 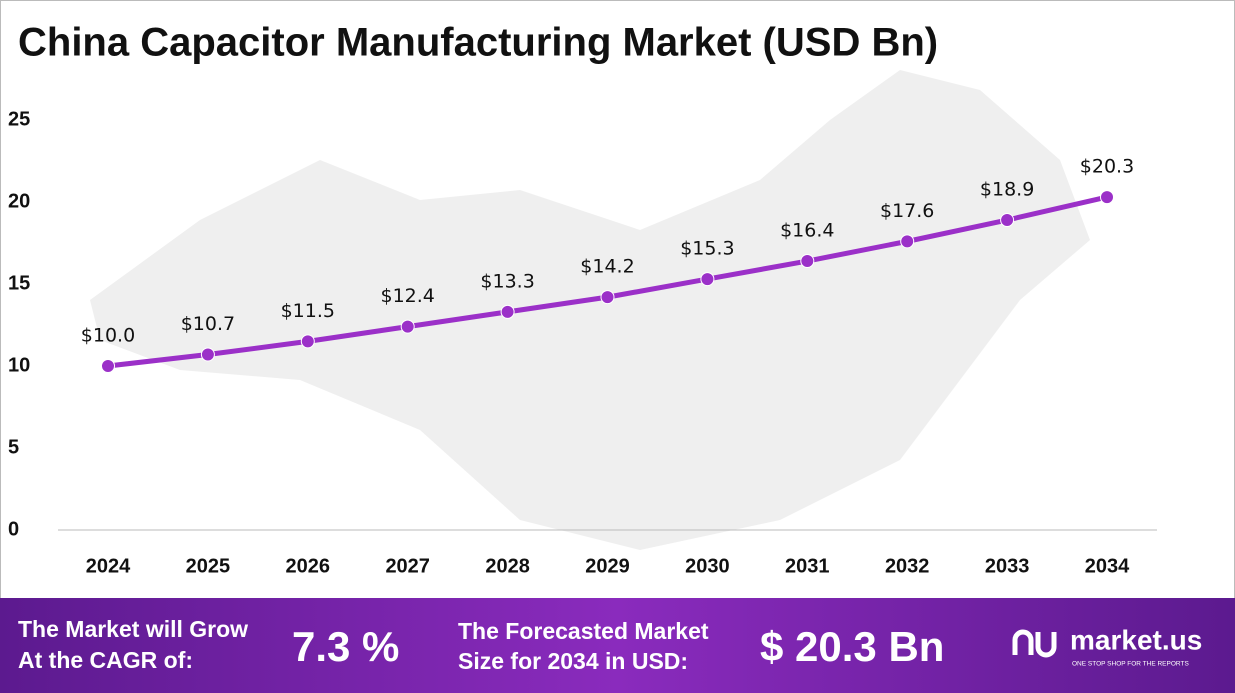 What do you see at coordinates (345, 646) in the screenshot?
I see `cagr-value: 7.3 %` at bounding box center [345, 646].